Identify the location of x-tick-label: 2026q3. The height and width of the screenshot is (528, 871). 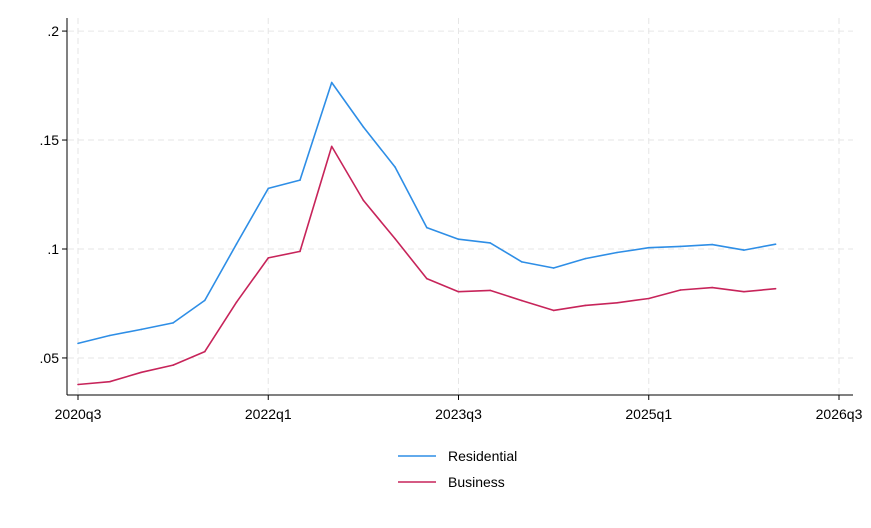
(839, 414).